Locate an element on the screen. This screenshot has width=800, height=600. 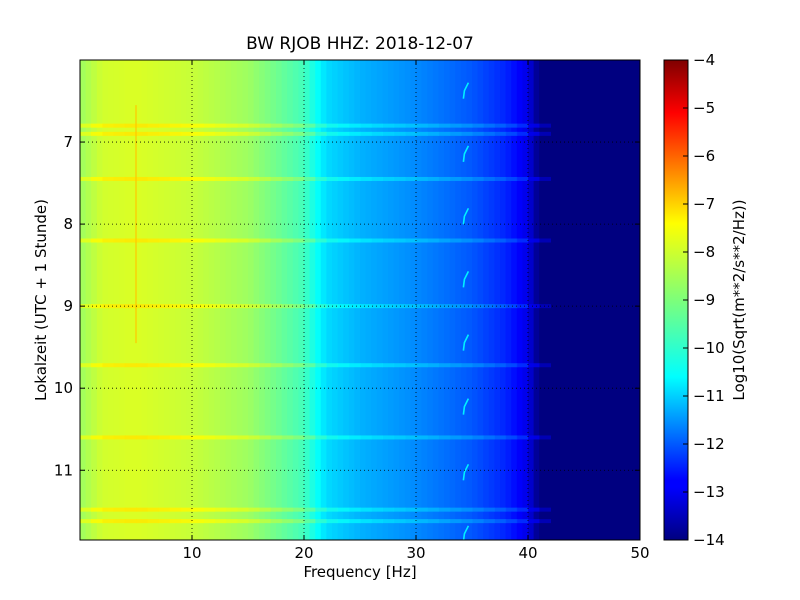
colorbar-label: Log10(Sqrt(m**2/s**2/Hz)) is located at coordinates (739, 299).